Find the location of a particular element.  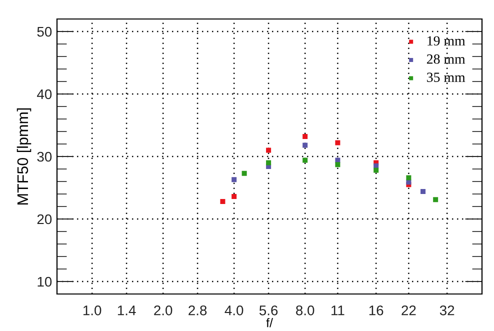

y-tick-label: 10 is located at coordinates (45, 281).